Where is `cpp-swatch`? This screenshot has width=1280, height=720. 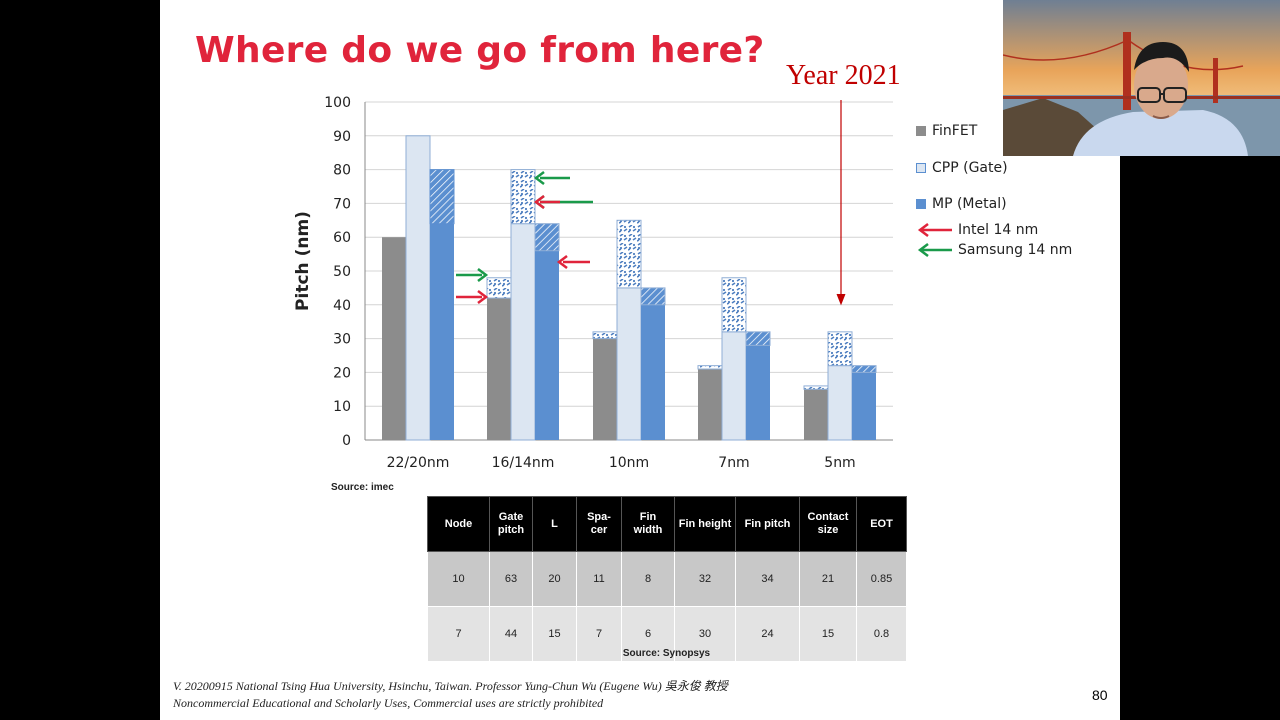
cpp-swatch is located at coordinates (921, 168).